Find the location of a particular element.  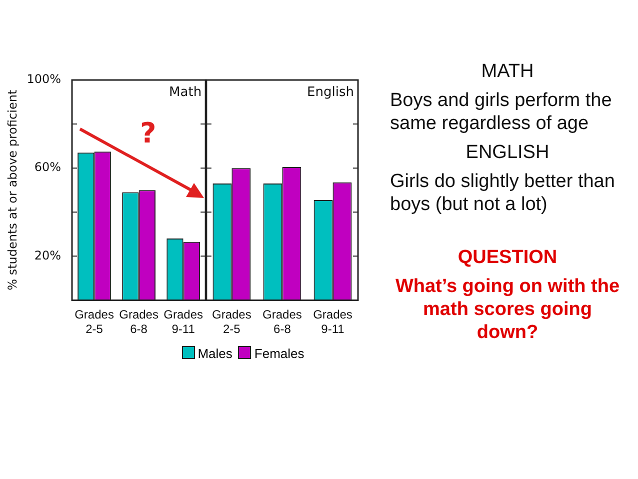

text: QUESTION is located at coordinates (507, 257).